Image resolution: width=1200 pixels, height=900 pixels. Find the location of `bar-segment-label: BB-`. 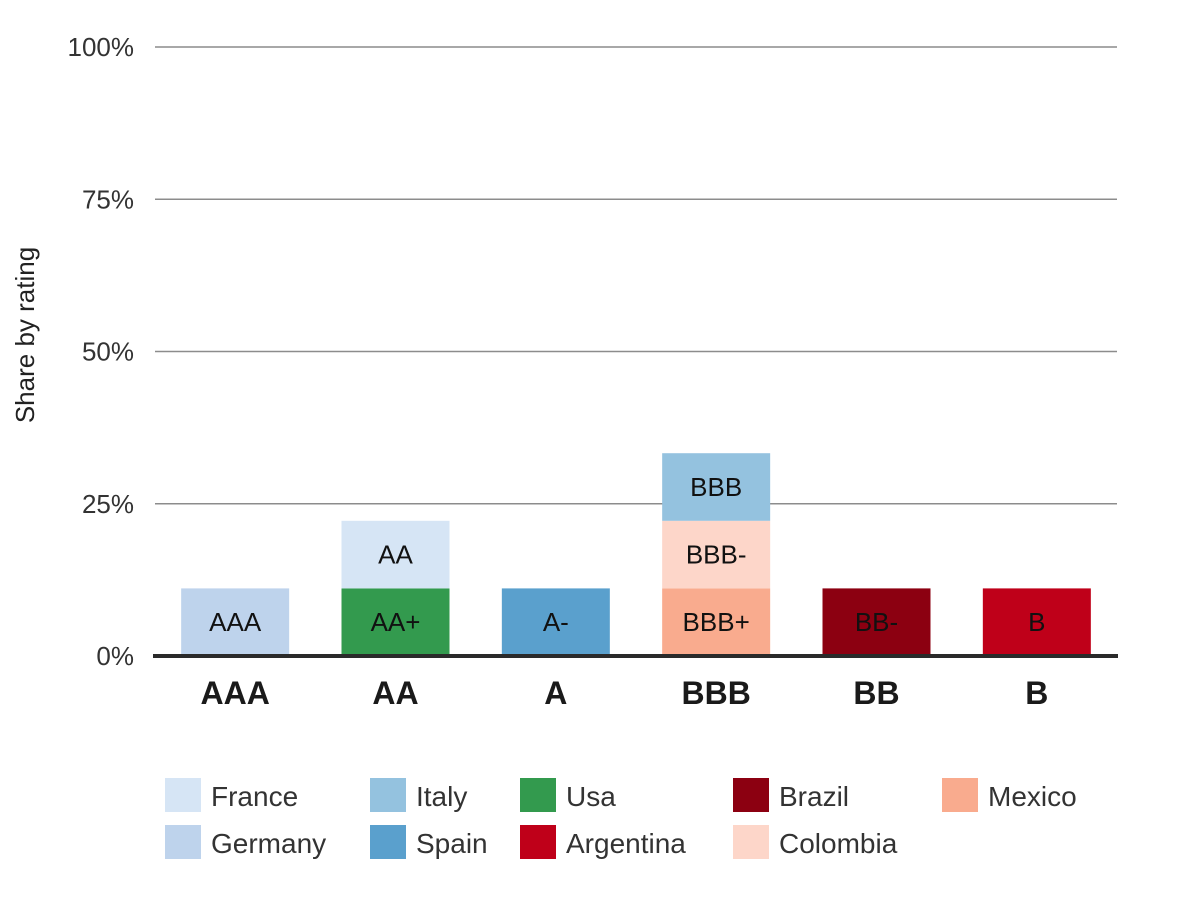

bar-segment-label: BB- is located at coordinates (876, 622).